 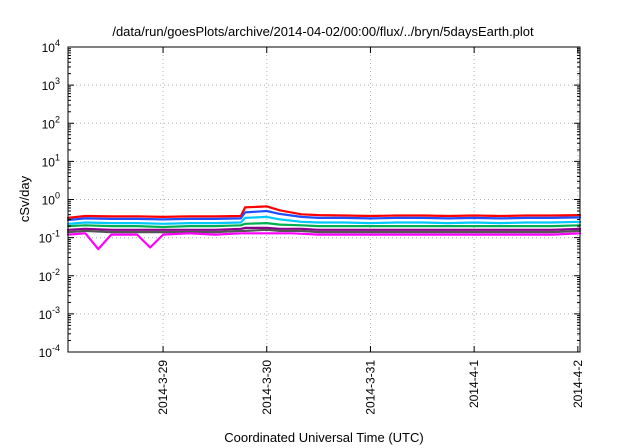 What do you see at coordinates (474, 384) in the screenshot?
I see `x-tick-label: 2014-4-1` at bounding box center [474, 384].